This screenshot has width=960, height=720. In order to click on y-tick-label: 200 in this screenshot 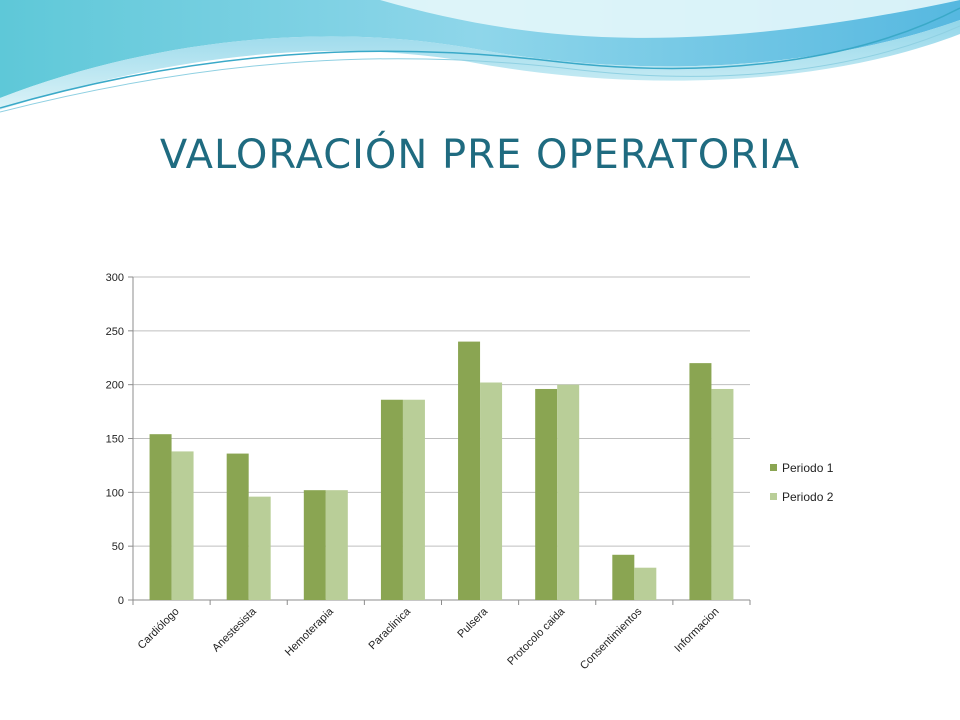, I will do `click(115, 386)`.